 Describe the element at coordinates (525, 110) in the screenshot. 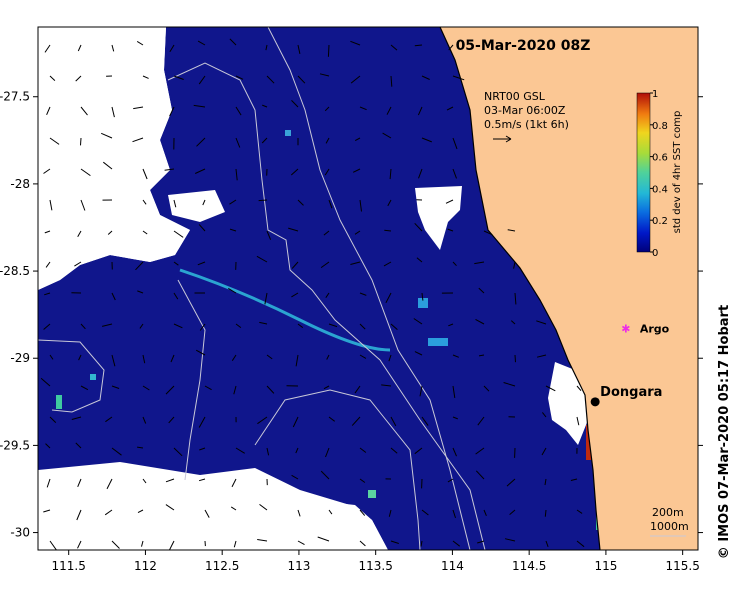

I see `current-key-time: 03-Mar 06:00Z` at that location.